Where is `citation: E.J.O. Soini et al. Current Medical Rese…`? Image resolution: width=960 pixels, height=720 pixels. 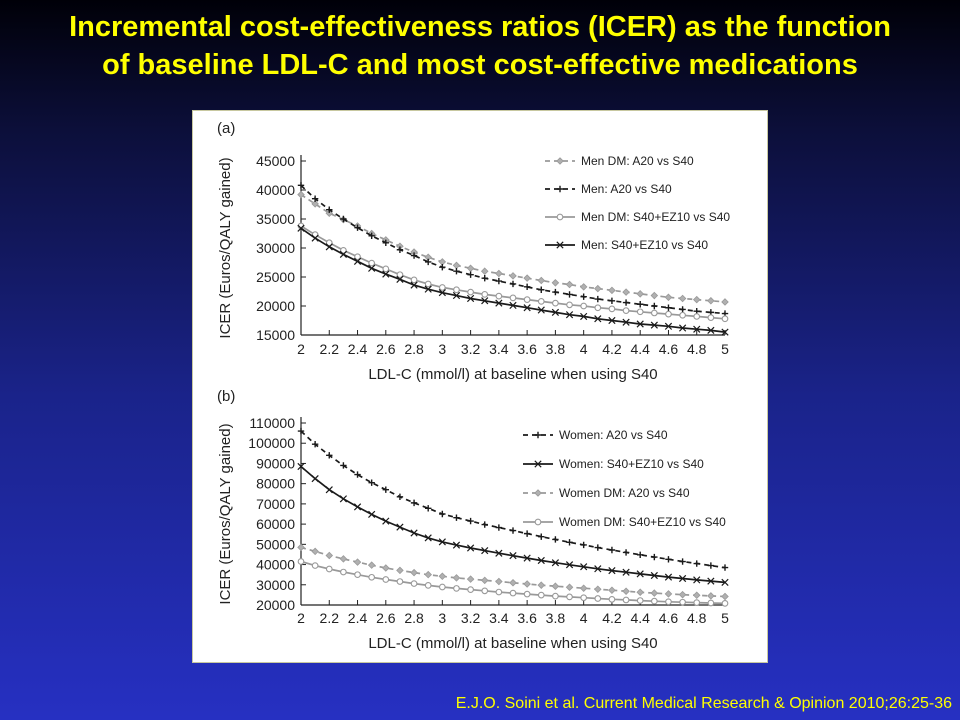 citation: E.J.O. Soini et al. Current Medical Rese… is located at coordinates (703, 703).